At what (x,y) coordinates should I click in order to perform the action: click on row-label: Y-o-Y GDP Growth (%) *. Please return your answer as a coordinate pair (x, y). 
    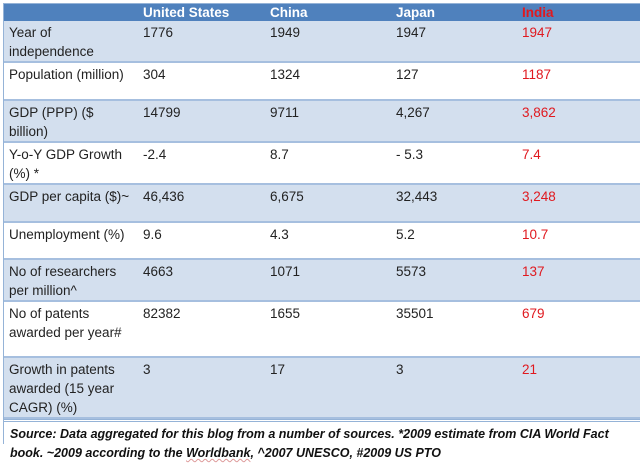
    Looking at the image, I should click on (71, 163).